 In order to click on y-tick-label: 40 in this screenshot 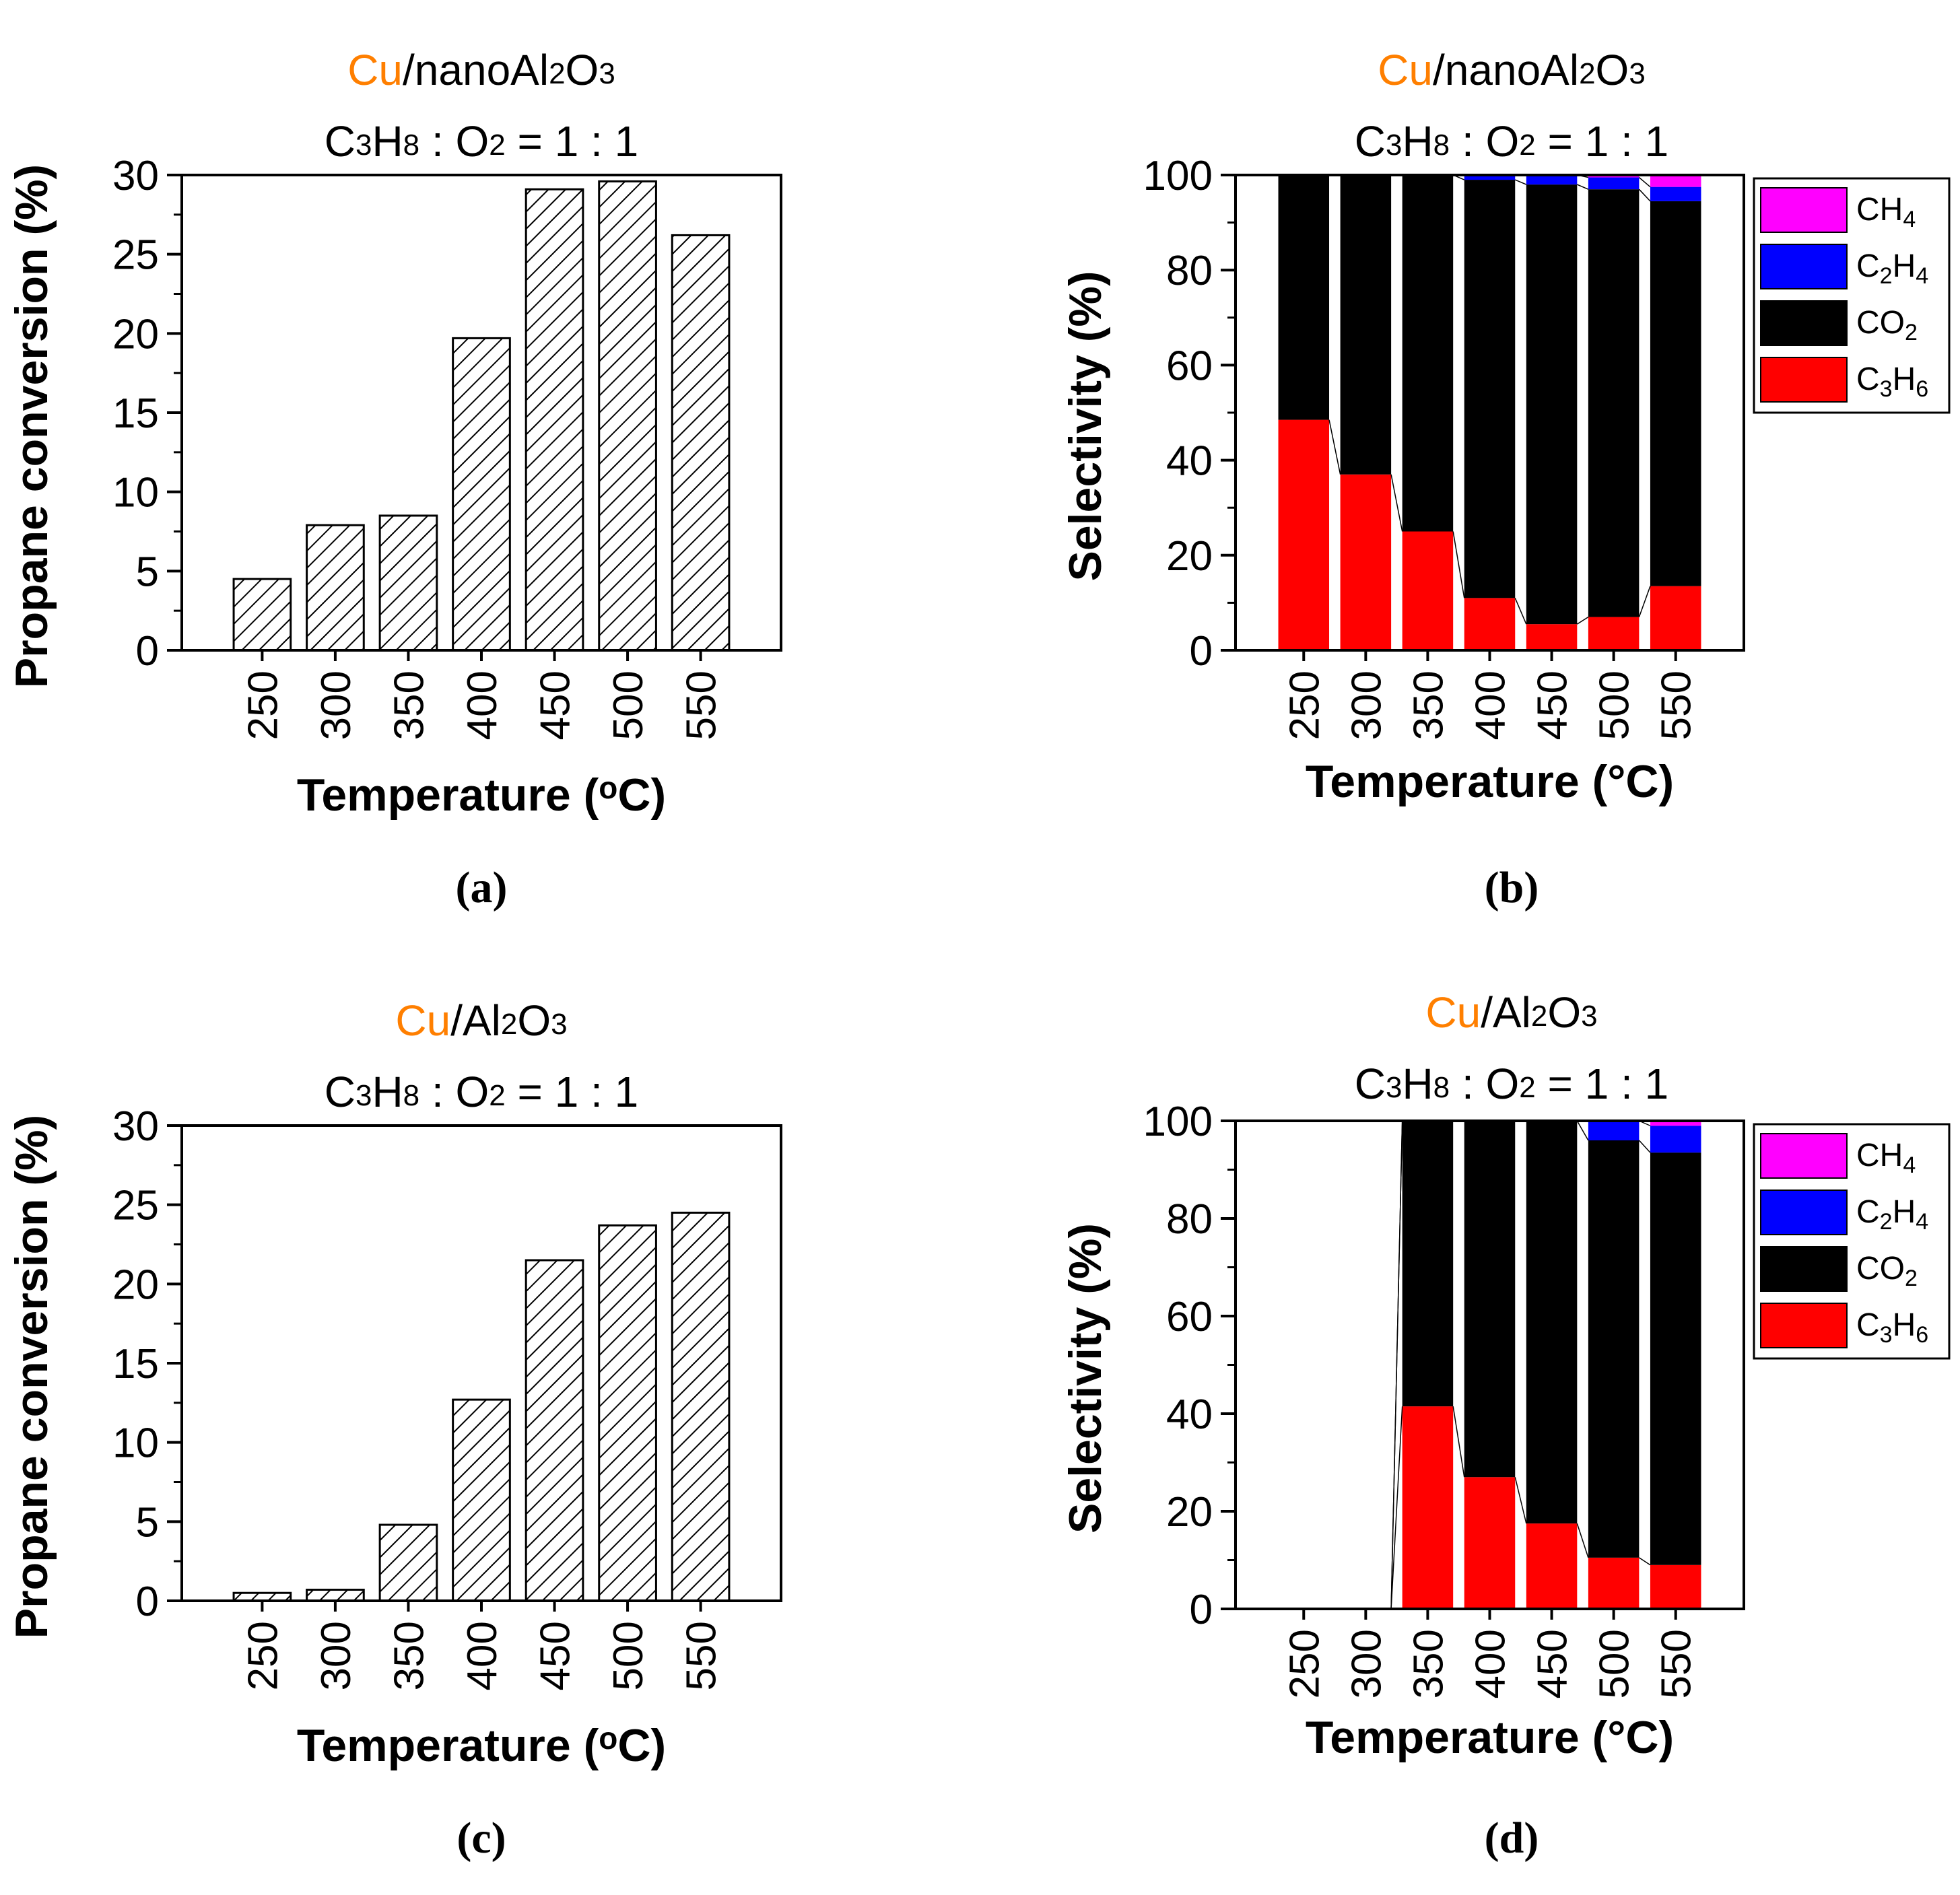, I will do `click(1189, 461)`.